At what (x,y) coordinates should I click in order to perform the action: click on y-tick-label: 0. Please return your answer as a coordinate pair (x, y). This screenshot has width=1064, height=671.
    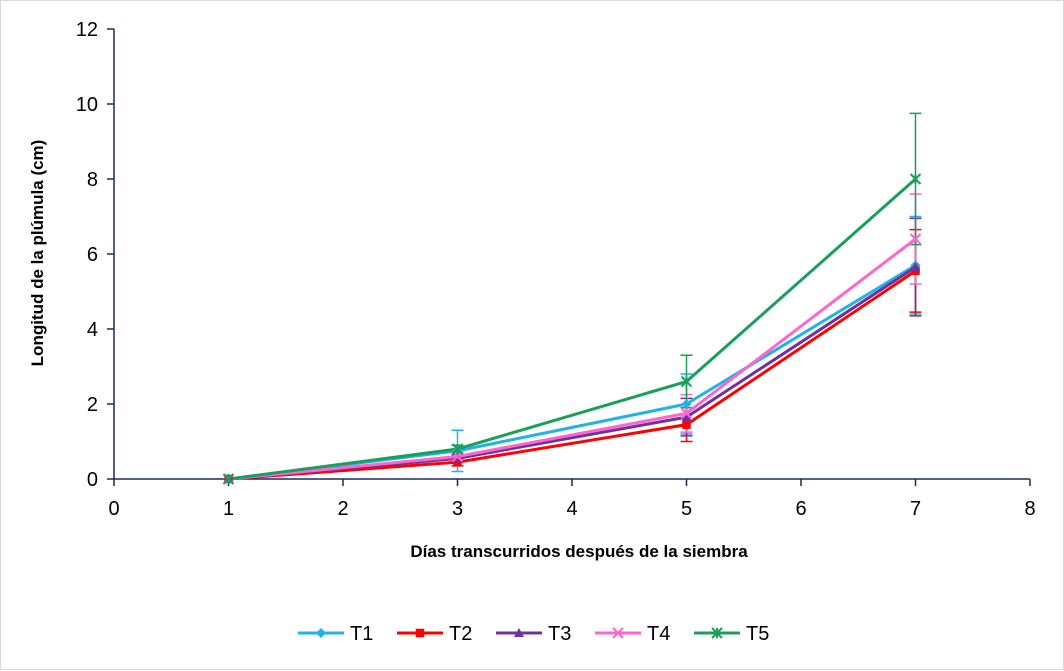
    Looking at the image, I should click on (92, 480).